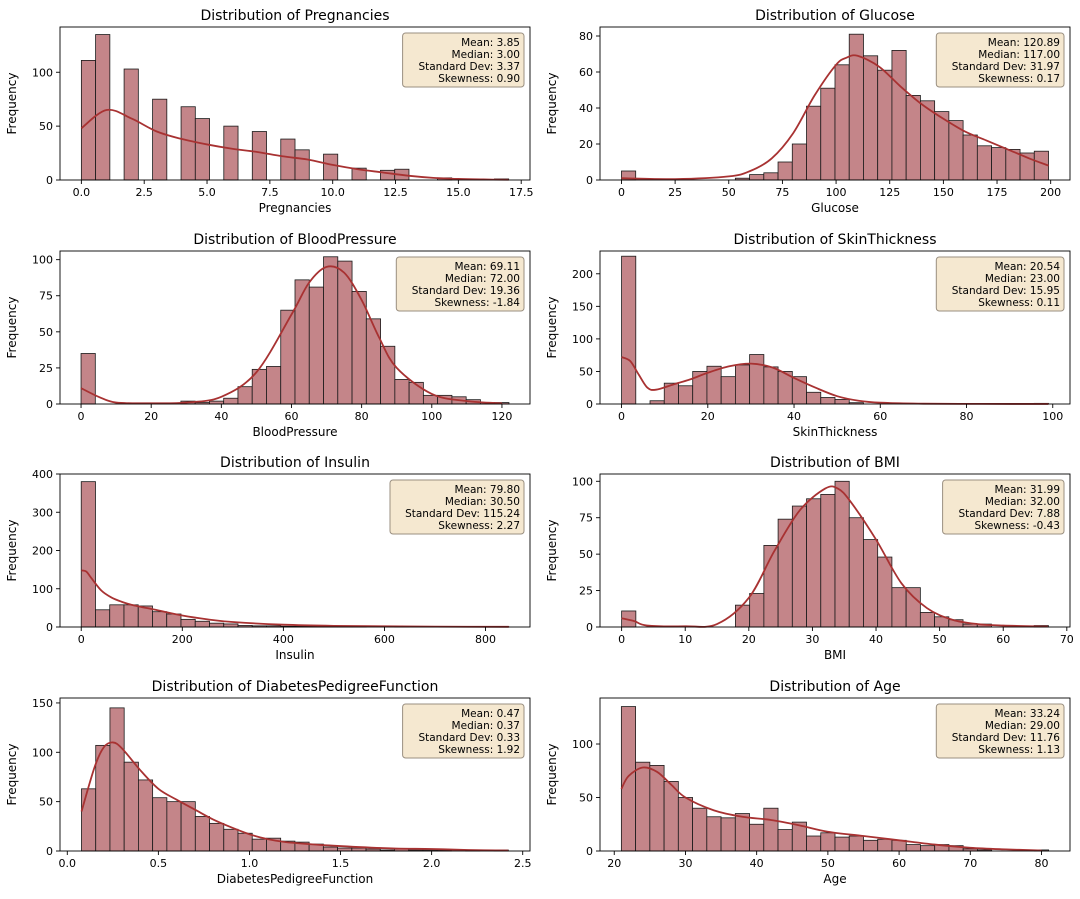 The height and width of the screenshot is (899, 1080). I want to click on x-tick-label: 30, so click(812, 639).